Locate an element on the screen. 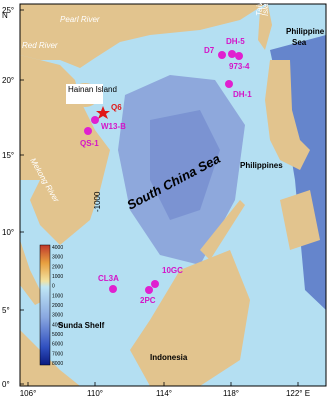  contour-label: -1000 is located at coordinates (97, 201).